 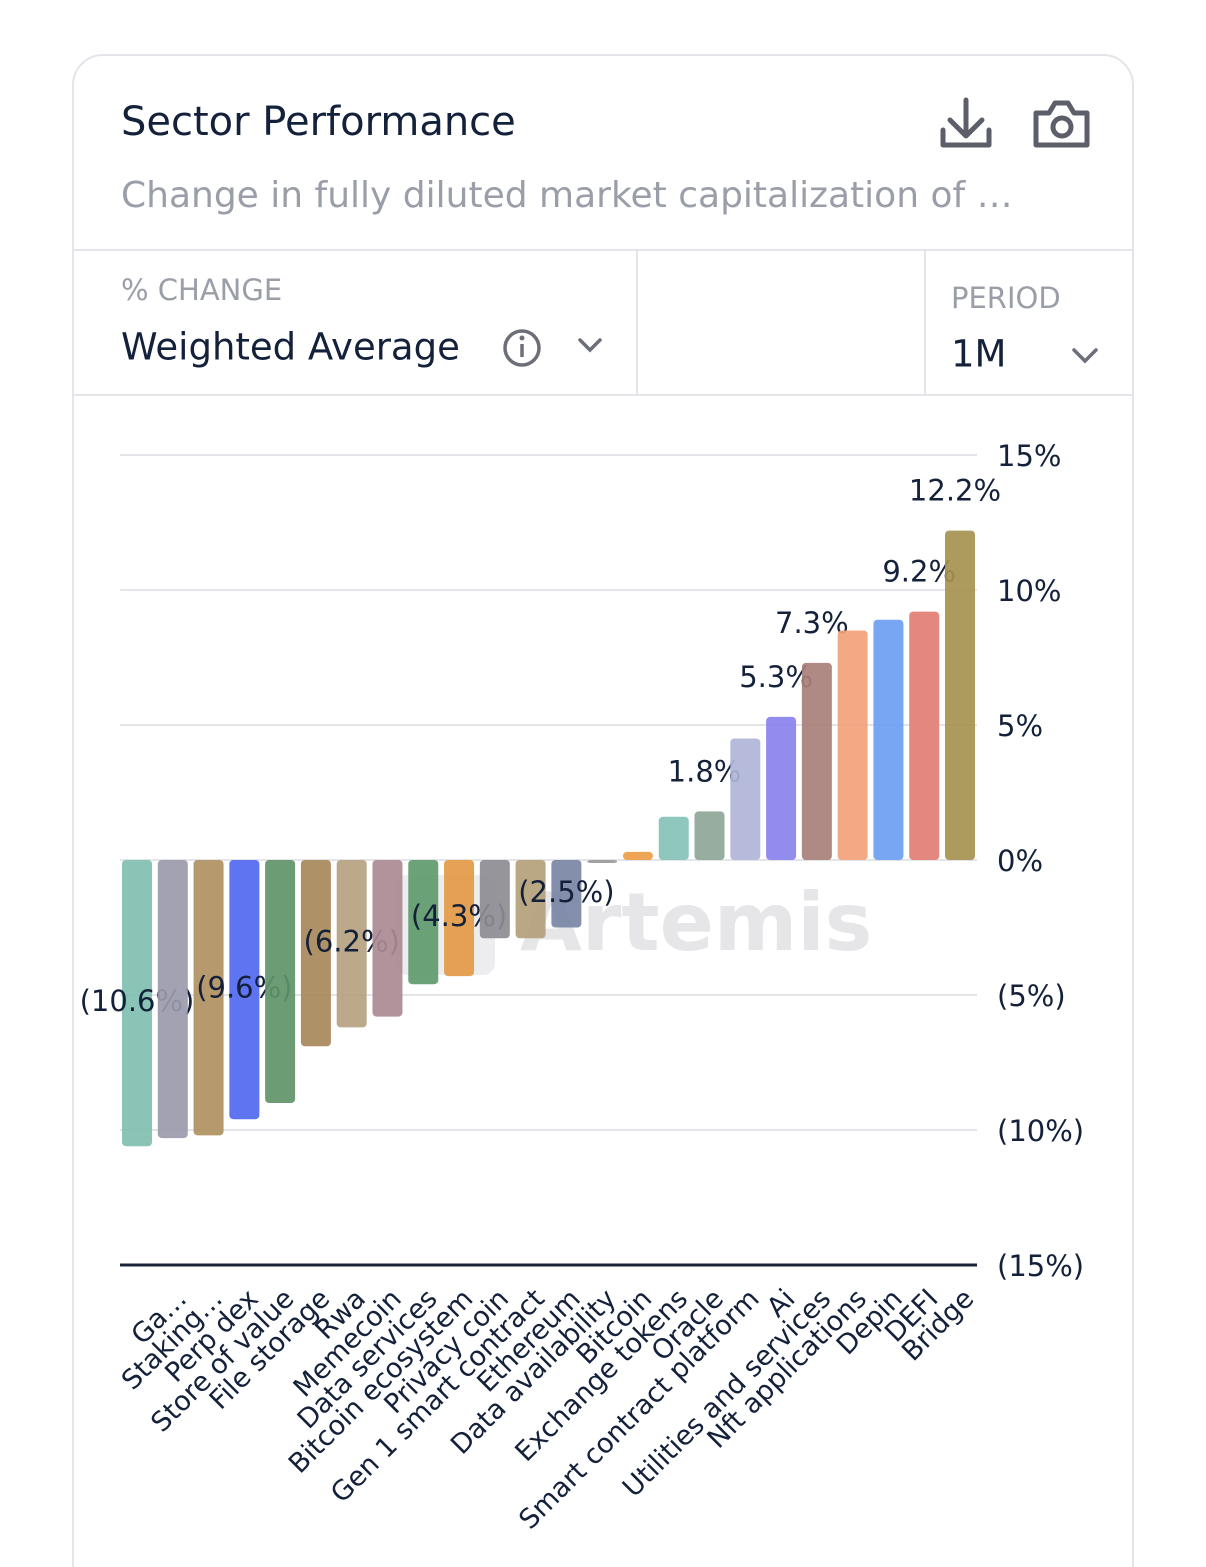 I want to click on y-tick-label: (10%), so click(x=1040, y=1131).